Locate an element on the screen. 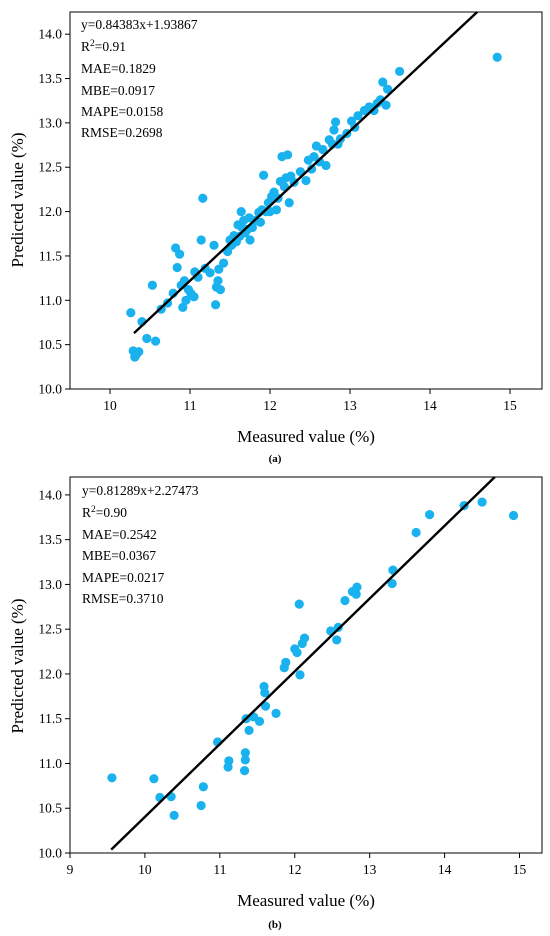  r-squared-symbol: R is located at coordinates (86, 512).